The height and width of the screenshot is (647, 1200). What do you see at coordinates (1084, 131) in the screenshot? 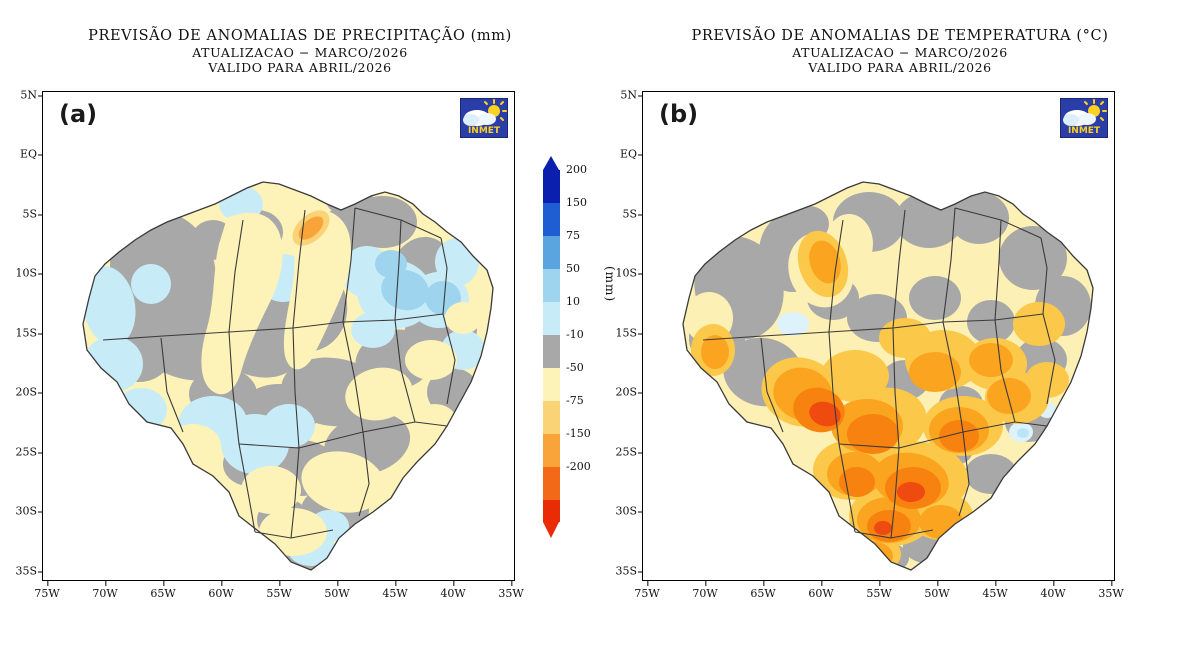
I see `inmet-logo-text-right: INMET` at bounding box center [1084, 131].